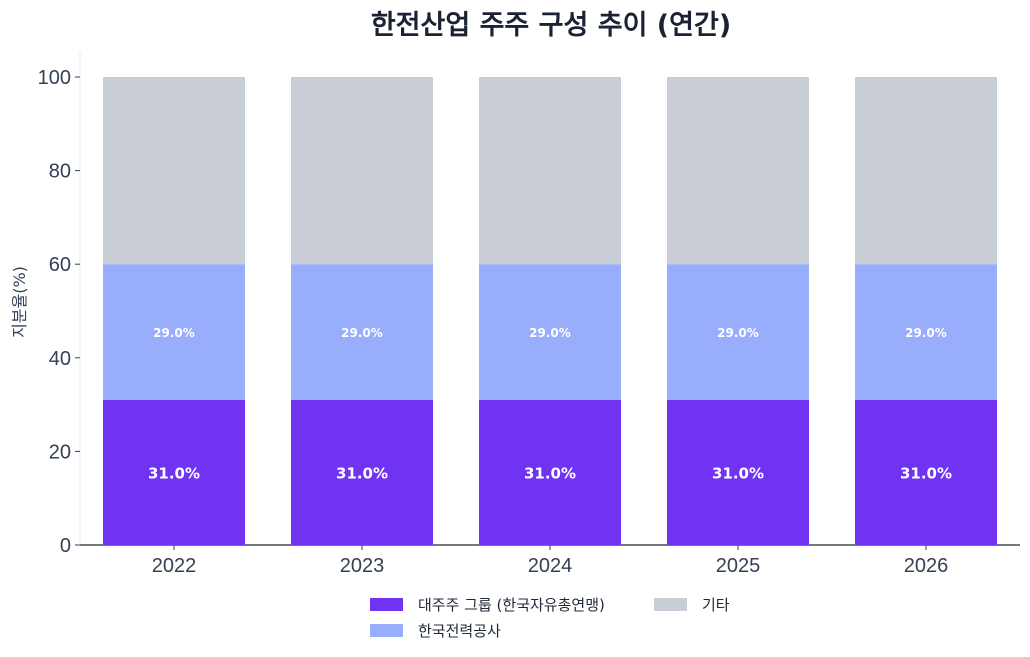 This screenshot has height=657, width=1030. I want to click on y-tick-label: 100, so click(54, 78).